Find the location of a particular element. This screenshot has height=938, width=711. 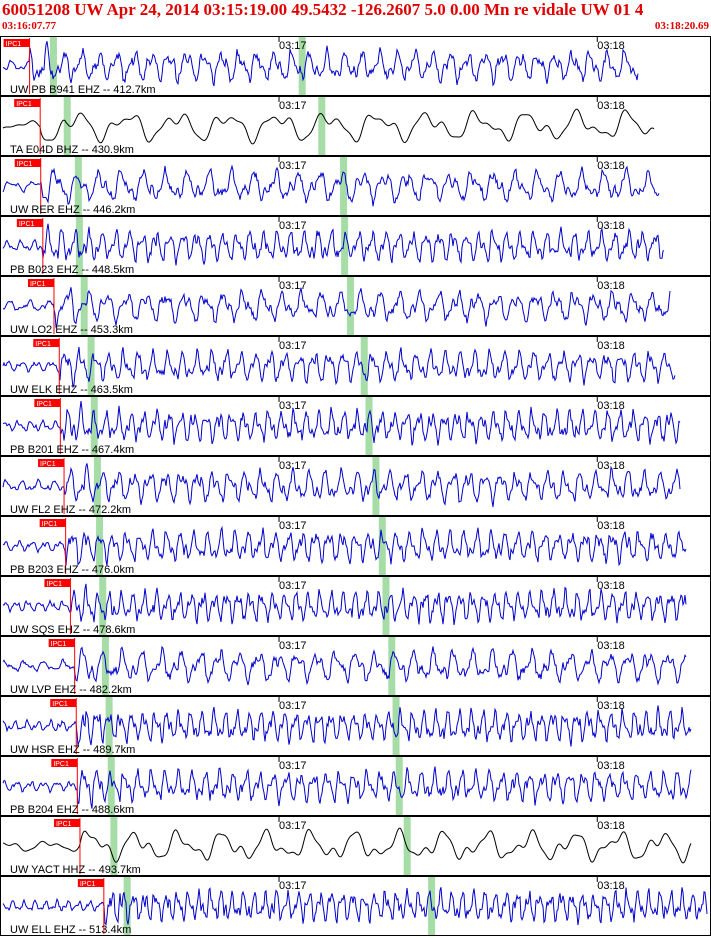

station-label: UW SQS EHZ -- 478.6km is located at coordinates (72, 630).